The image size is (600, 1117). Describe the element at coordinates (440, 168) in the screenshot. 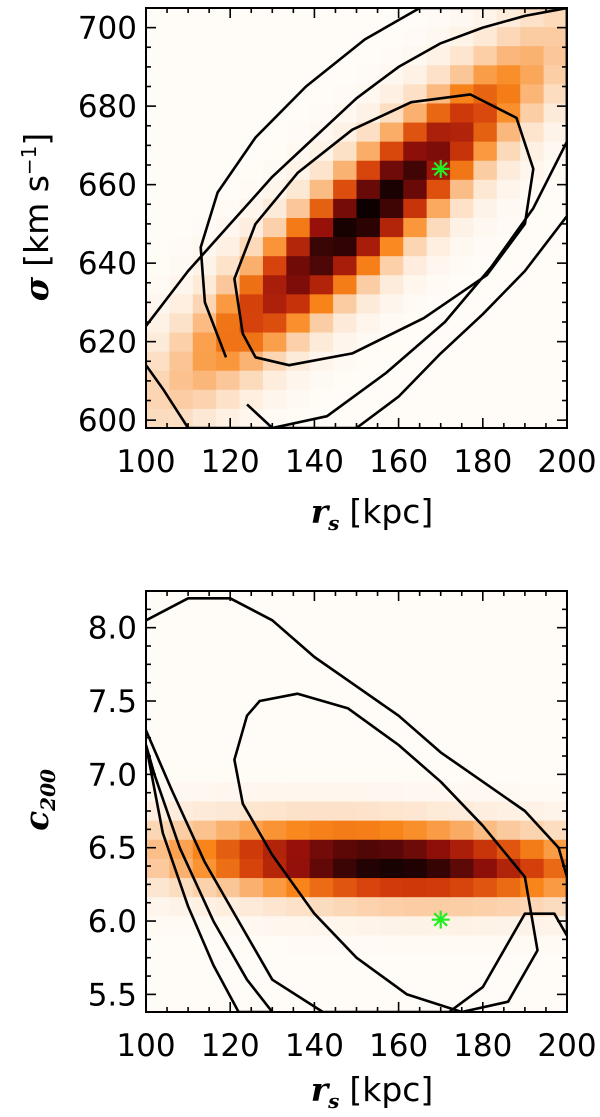

I see `best-fit-marker` at that location.